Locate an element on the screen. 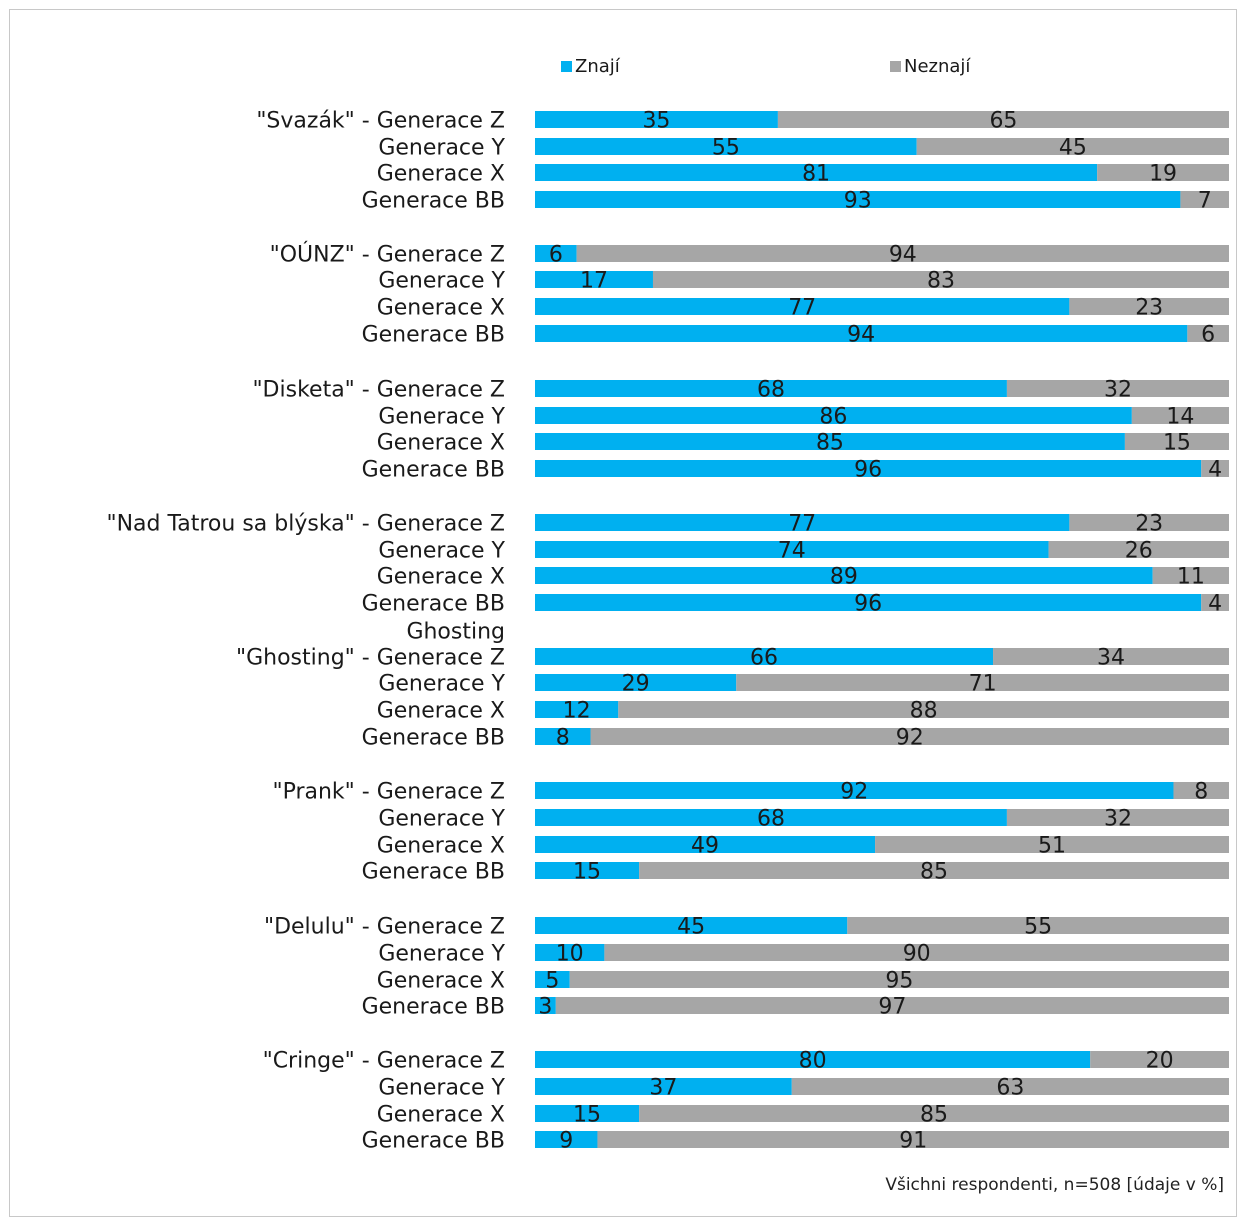  legend-swatch-znaji is located at coordinates (566, 66).